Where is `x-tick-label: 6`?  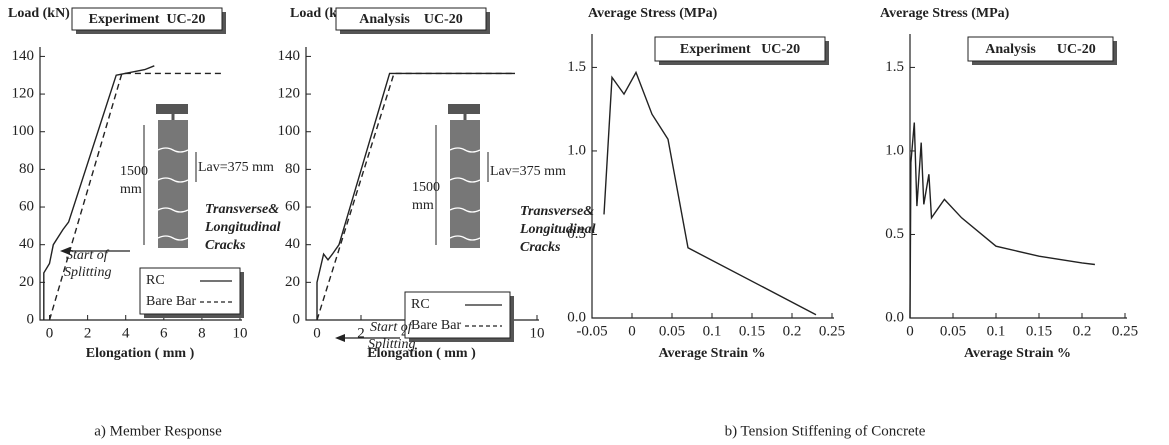 x-tick-label: 6 is located at coordinates (164, 333).